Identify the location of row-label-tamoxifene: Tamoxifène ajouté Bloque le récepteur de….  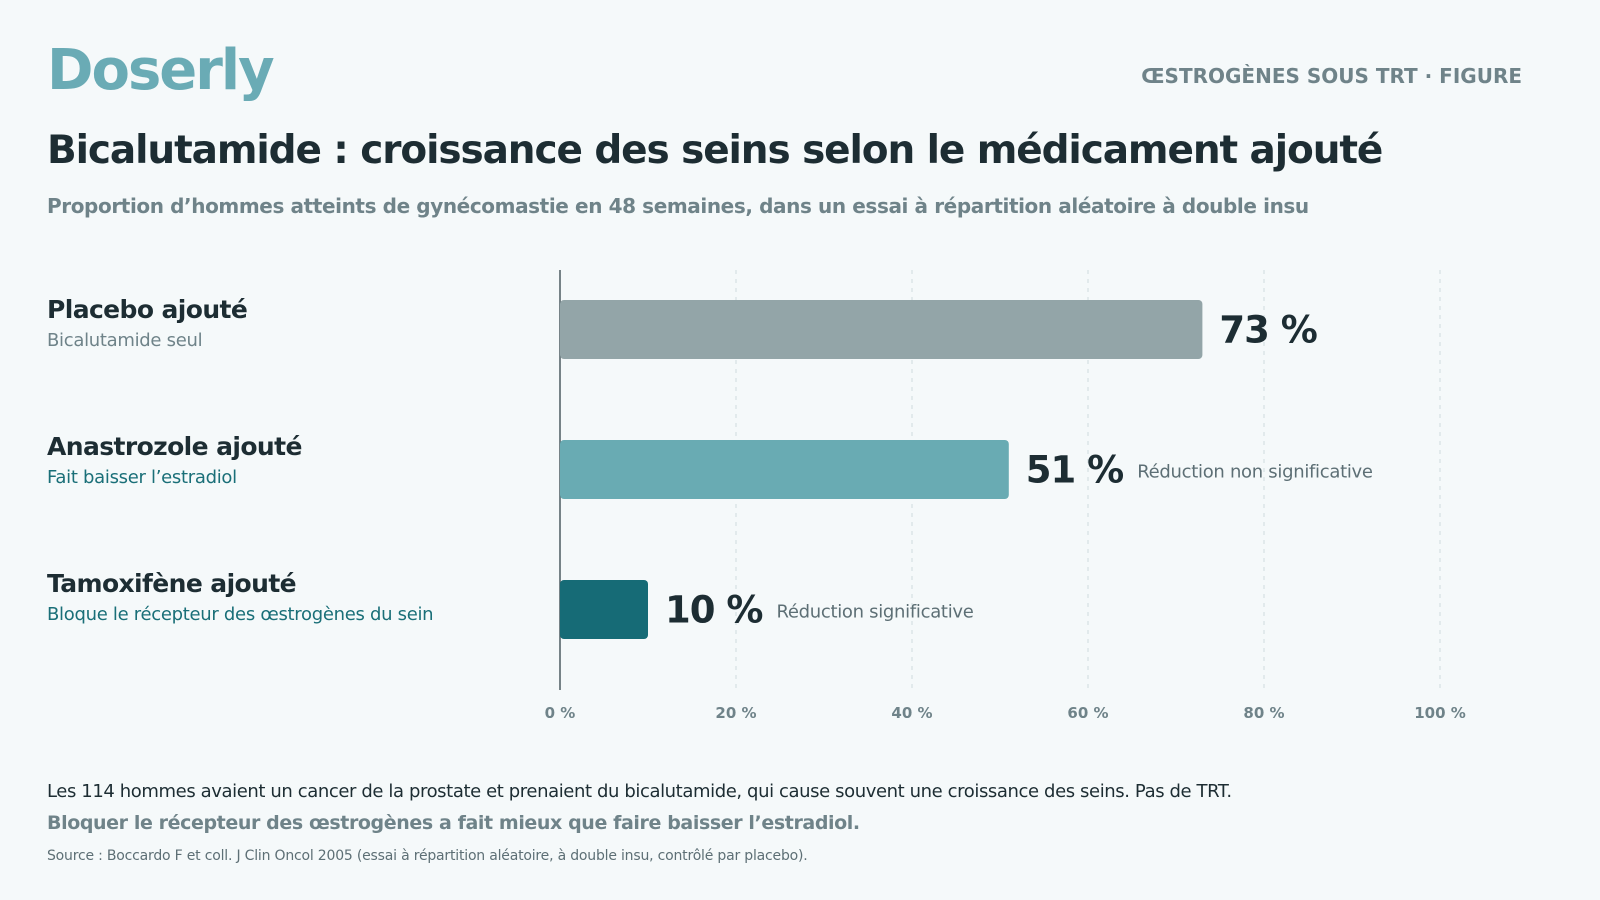
(240, 597).